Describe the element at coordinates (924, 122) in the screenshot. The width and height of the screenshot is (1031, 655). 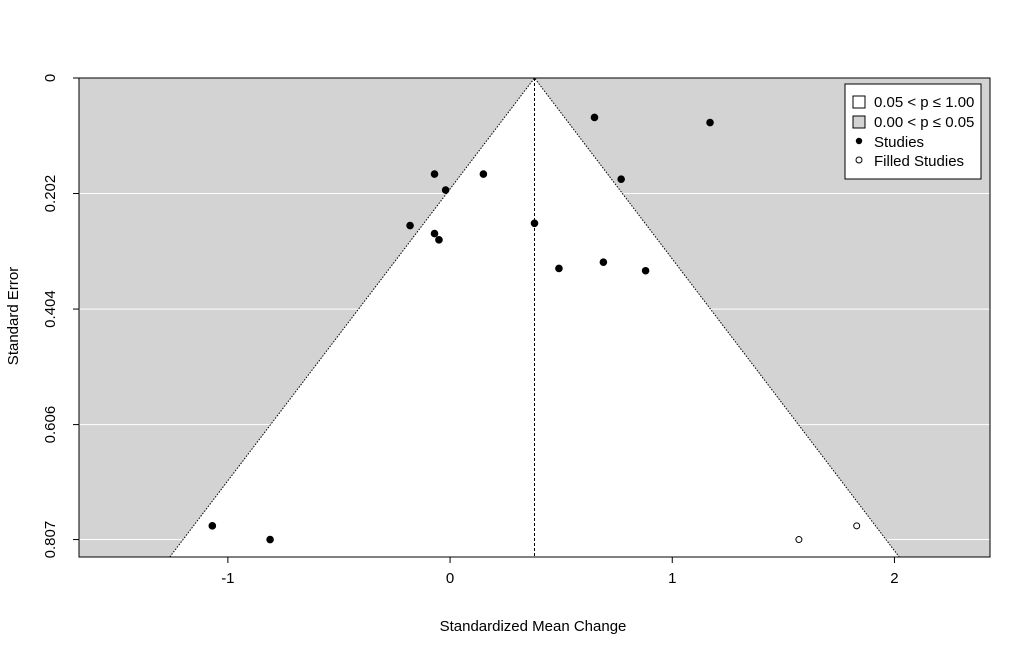
I see `legend-label-shaded: 0.00 < p ≤ 0.05` at that location.